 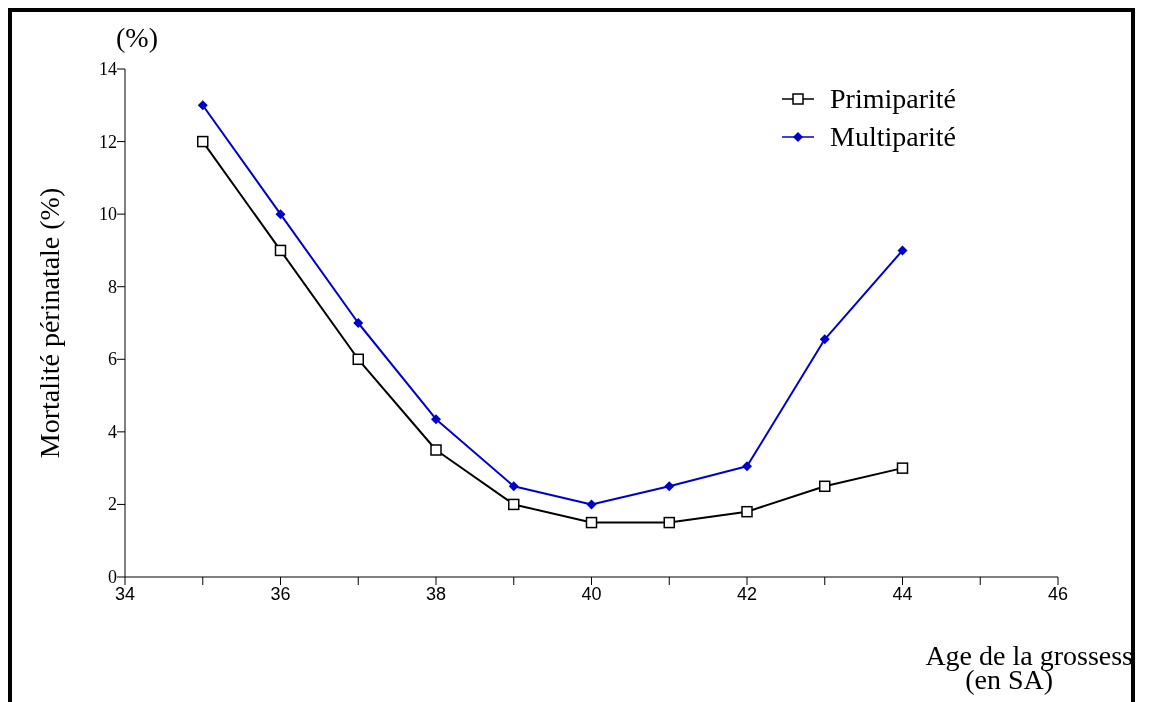 What do you see at coordinates (49, 323) in the screenshot?
I see `y-axis-title: Mortalité périnatale (%)` at bounding box center [49, 323].